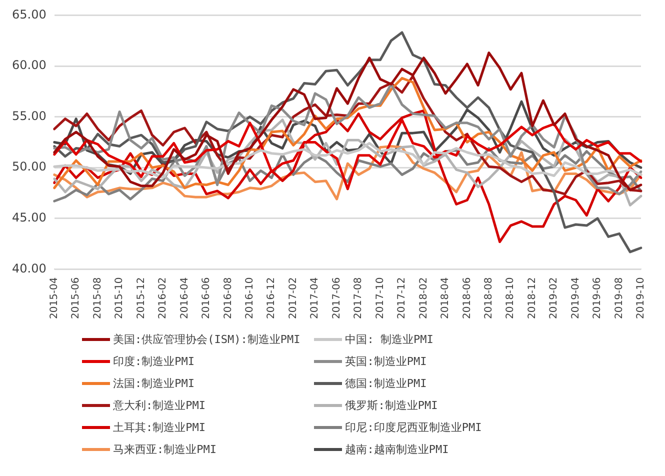 Image resolution: width=665 pixels, height=476 pixels. Describe the element at coordinates (206, 339) in the screenshot. I see `legend-label: 美国:供应管理协会(ISM):制造业PMI` at that location.